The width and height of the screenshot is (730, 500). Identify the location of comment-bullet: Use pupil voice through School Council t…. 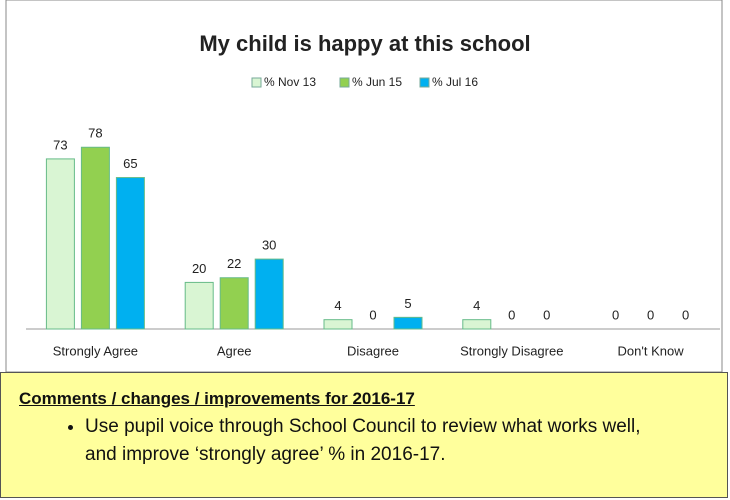
(380, 441).